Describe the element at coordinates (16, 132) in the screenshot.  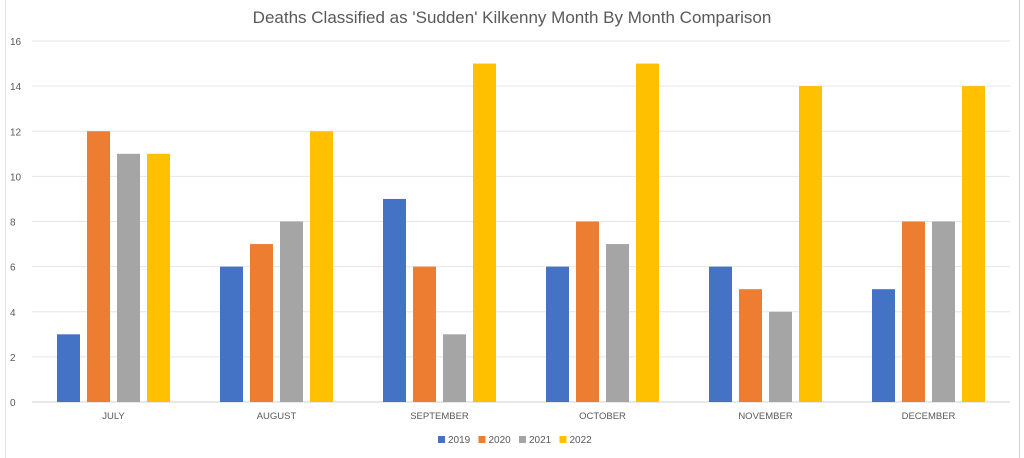
I see `y-tick-label: 12` at that location.